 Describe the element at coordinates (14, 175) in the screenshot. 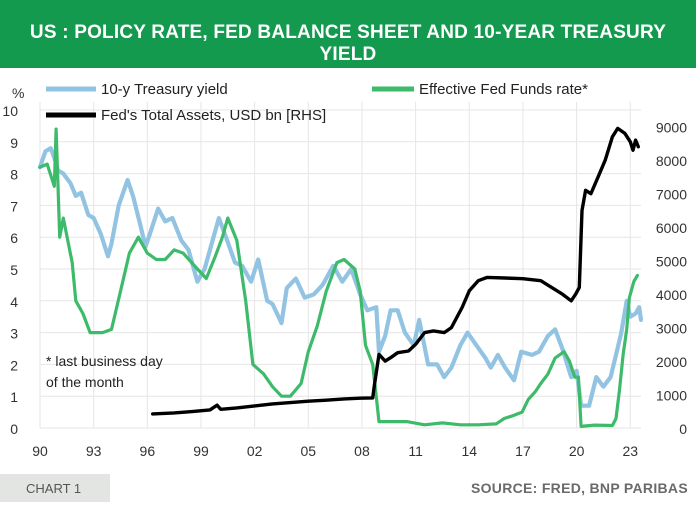

I see `left-tick-label: 8` at that location.